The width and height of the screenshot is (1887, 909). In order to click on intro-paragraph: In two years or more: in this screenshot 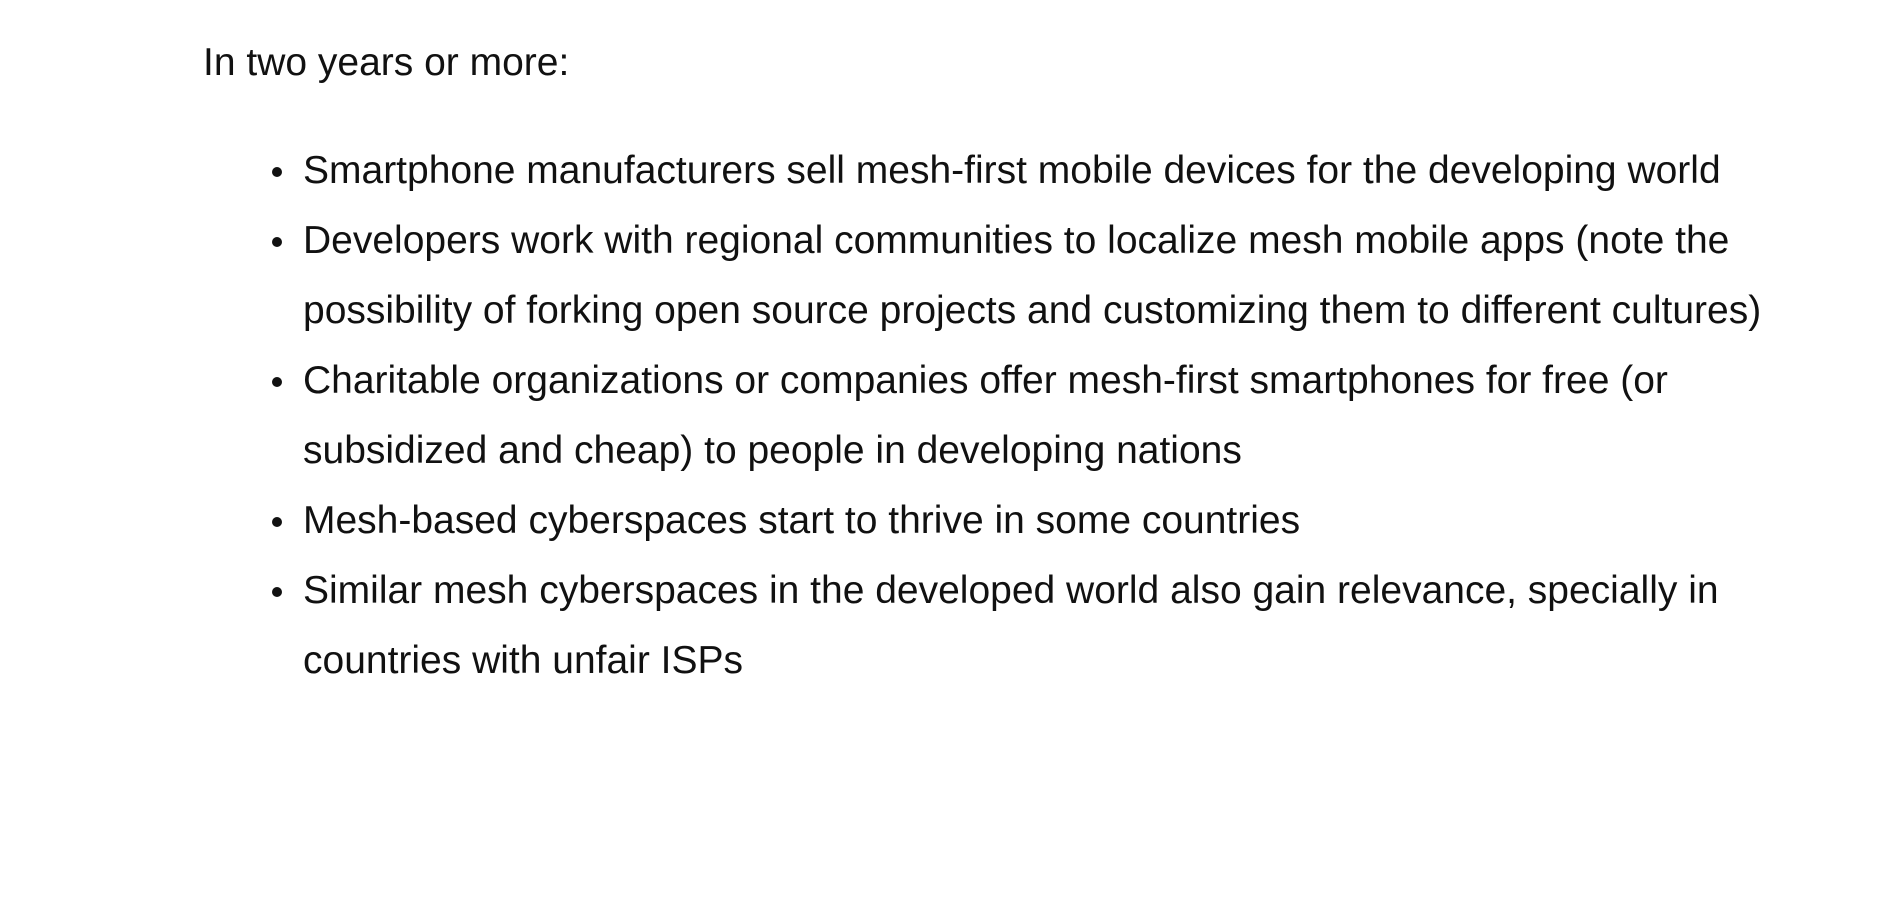, I will do `click(386, 62)`.